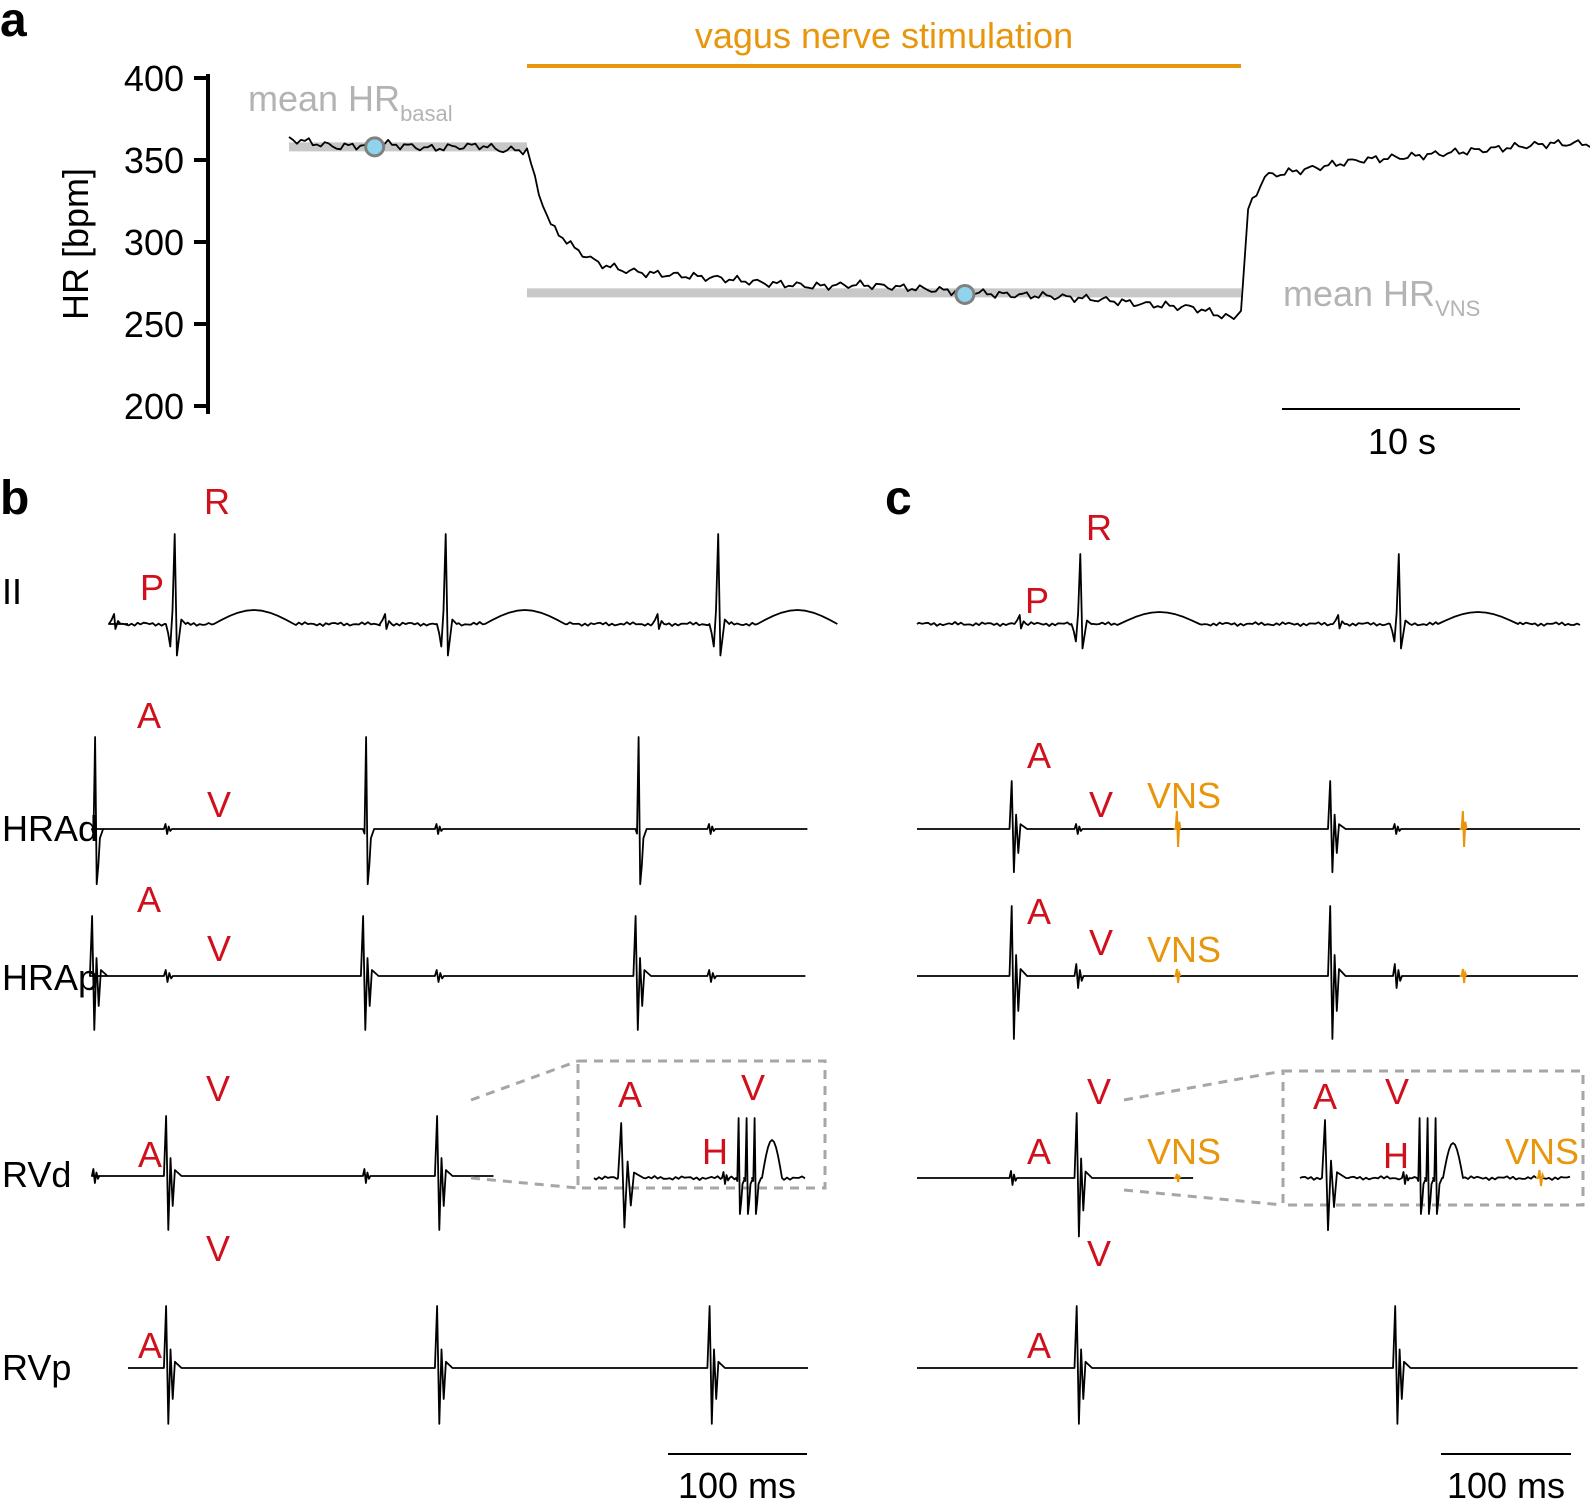  Describe the element at coordinates (449, 811) in the screenshot. I see `b-trace-hrad` at that location.